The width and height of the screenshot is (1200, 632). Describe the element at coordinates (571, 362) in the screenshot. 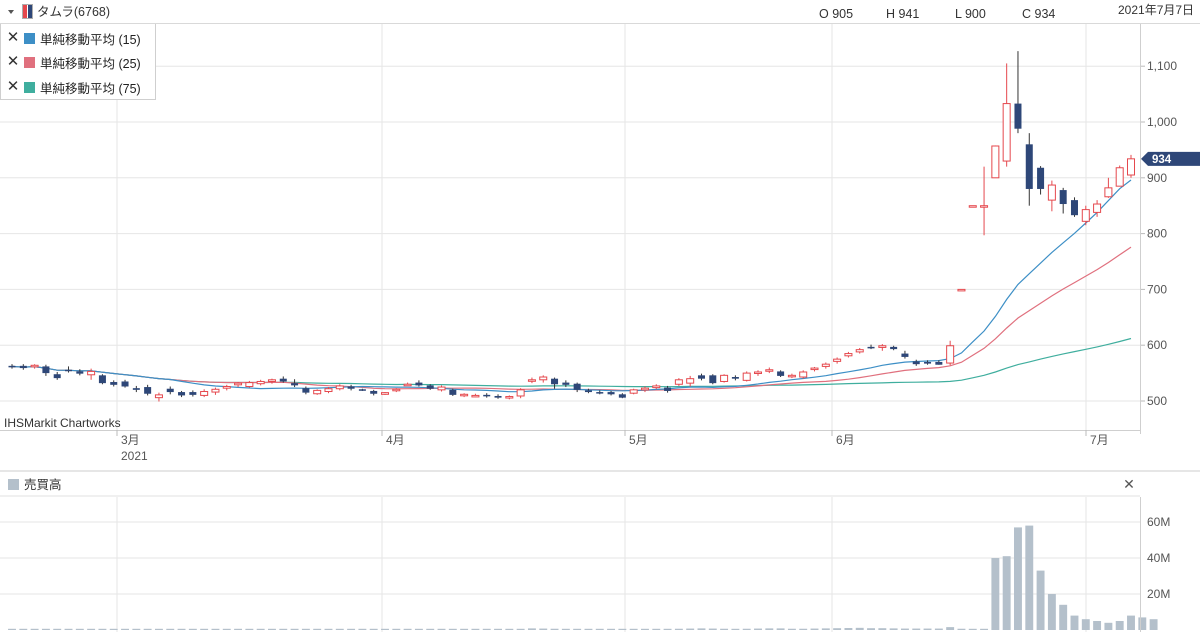

I see `sma-75-line` at that location.